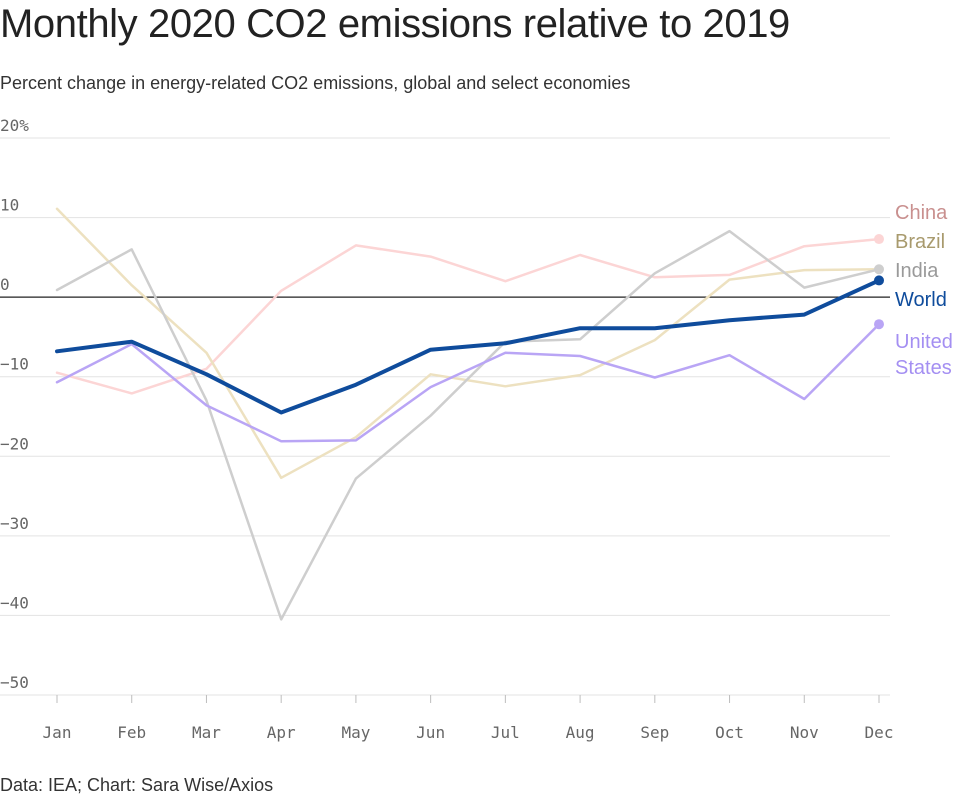 The height and width of the screenshot is (809, 980). What do you see at coordinates (9, 205) in the screenshot?
I see `y-tick-label: 10` at bounding box center [9, 205].